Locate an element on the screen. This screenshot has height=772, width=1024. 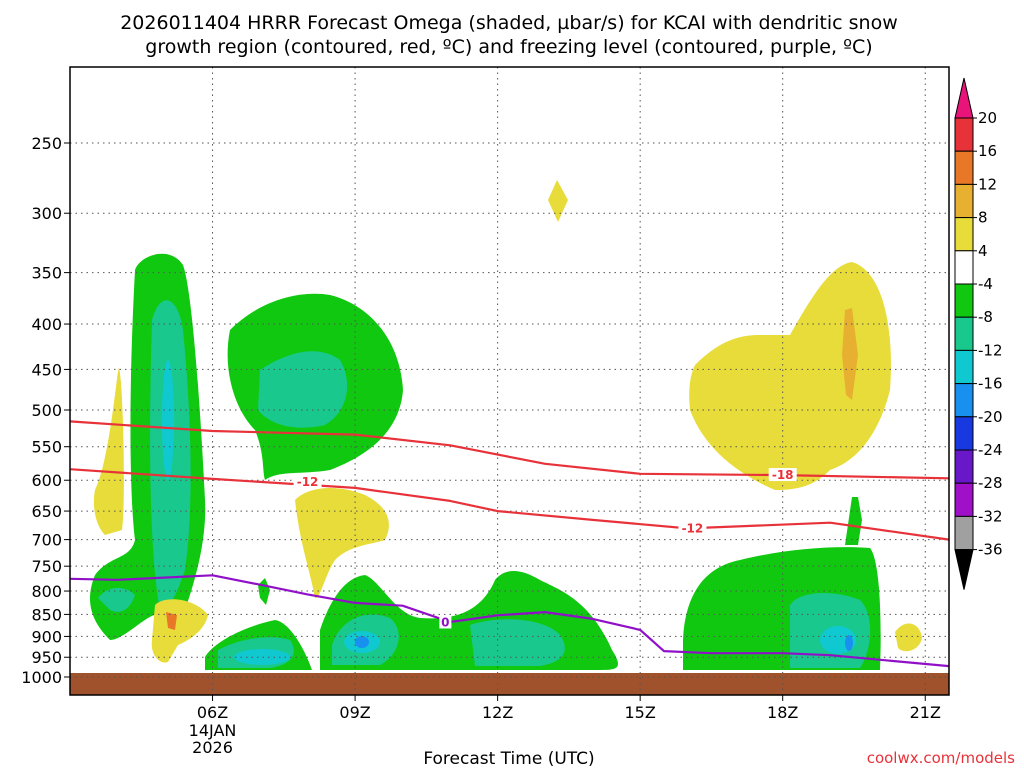
omega-min-right-core is located at coordinates (849, 643).